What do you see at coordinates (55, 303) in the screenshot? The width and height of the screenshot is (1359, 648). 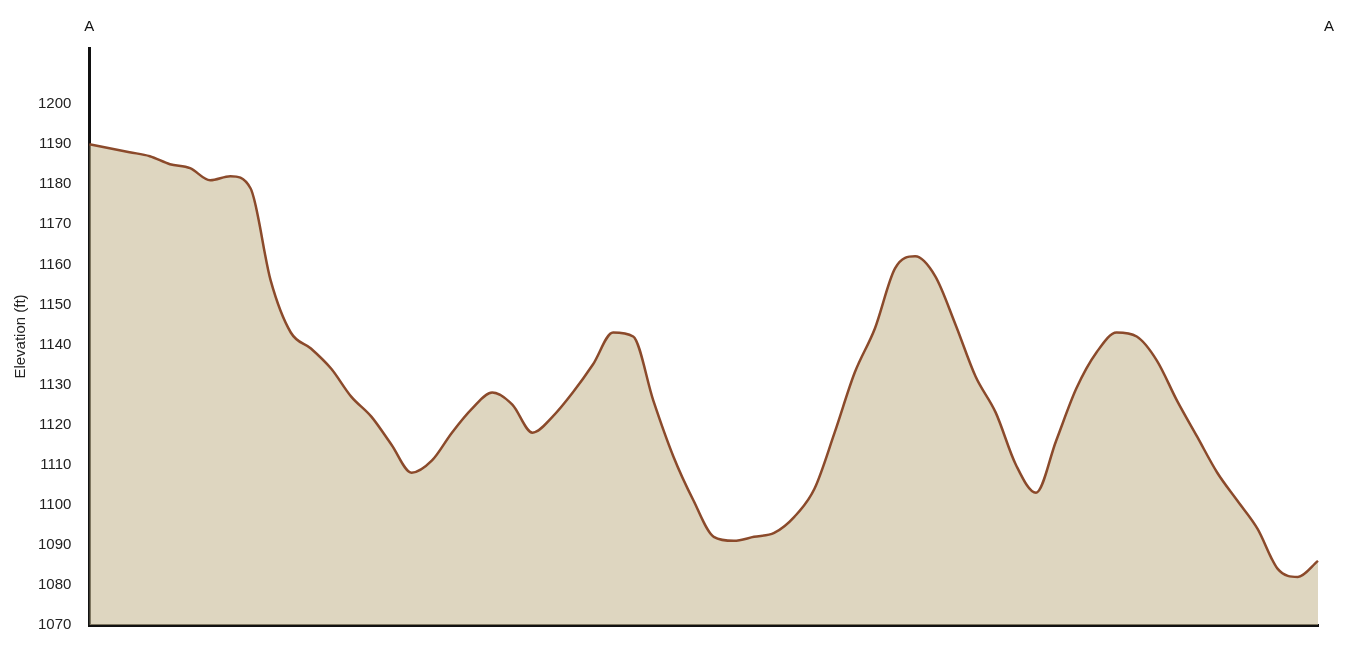 I see `y-tick-label: 1150` at bounding box center [55, 303].